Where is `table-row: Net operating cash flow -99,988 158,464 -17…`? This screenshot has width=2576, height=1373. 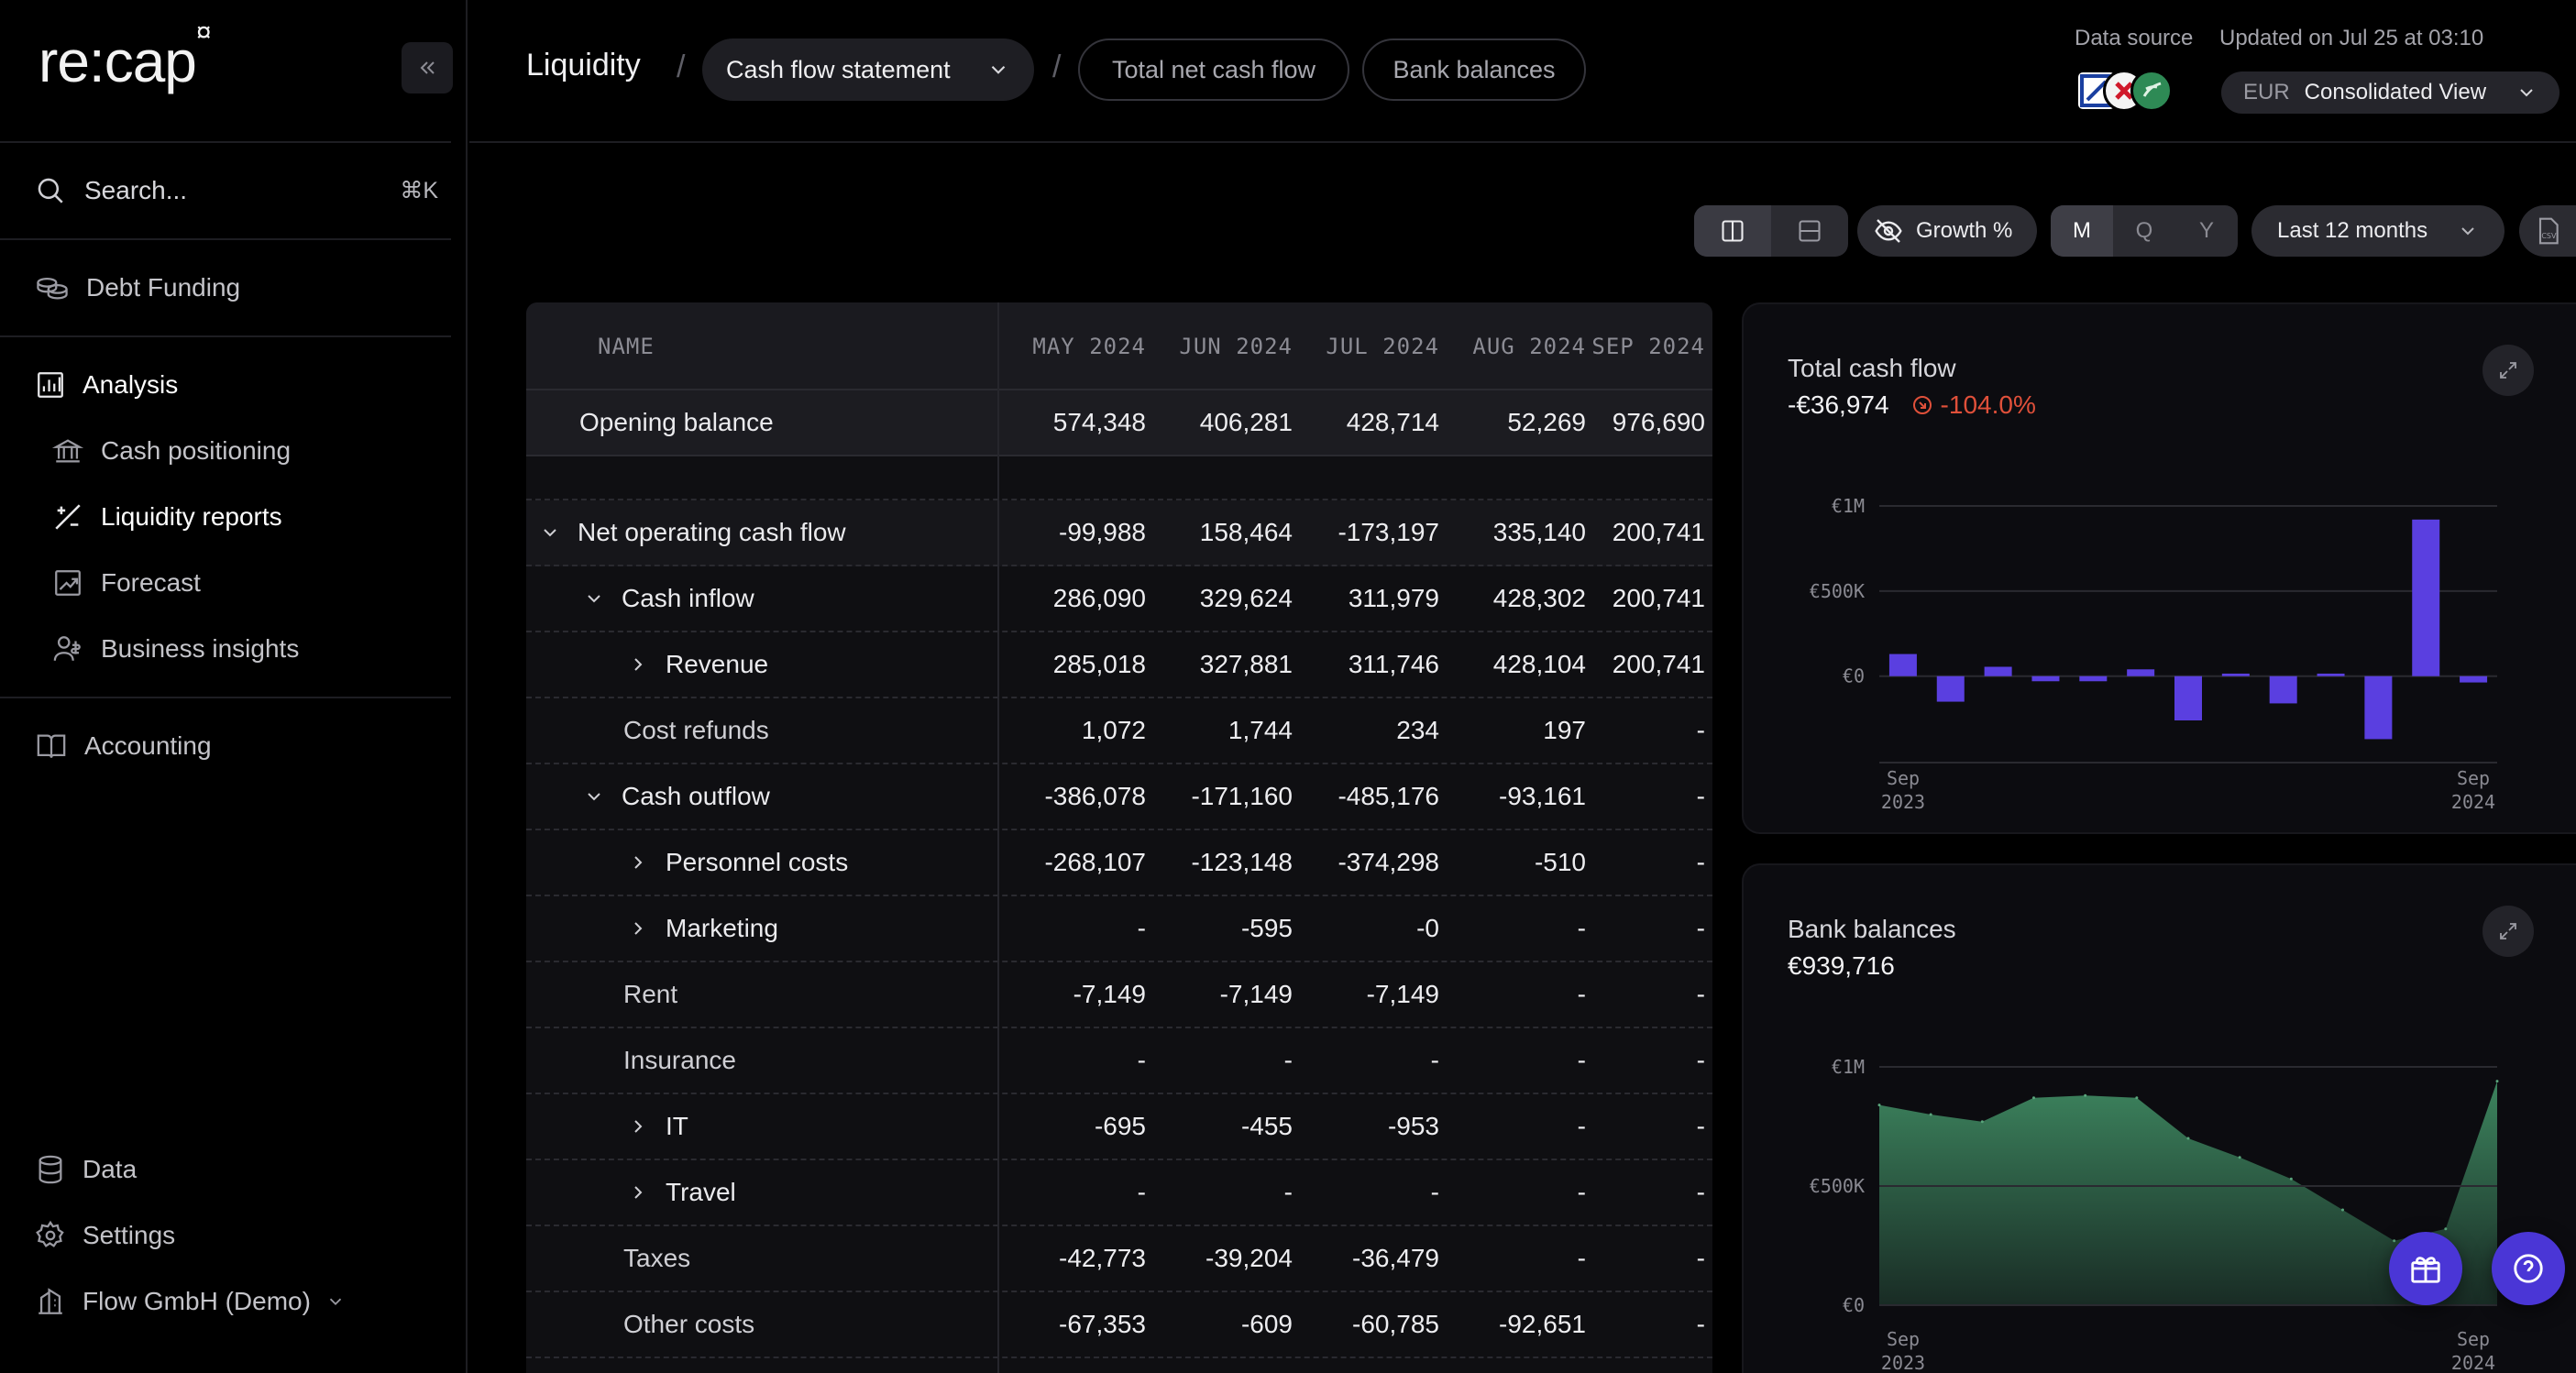 table-row: Net operating cash flow -99,988 158,464 -17… is located at coordinates (1119, 533).